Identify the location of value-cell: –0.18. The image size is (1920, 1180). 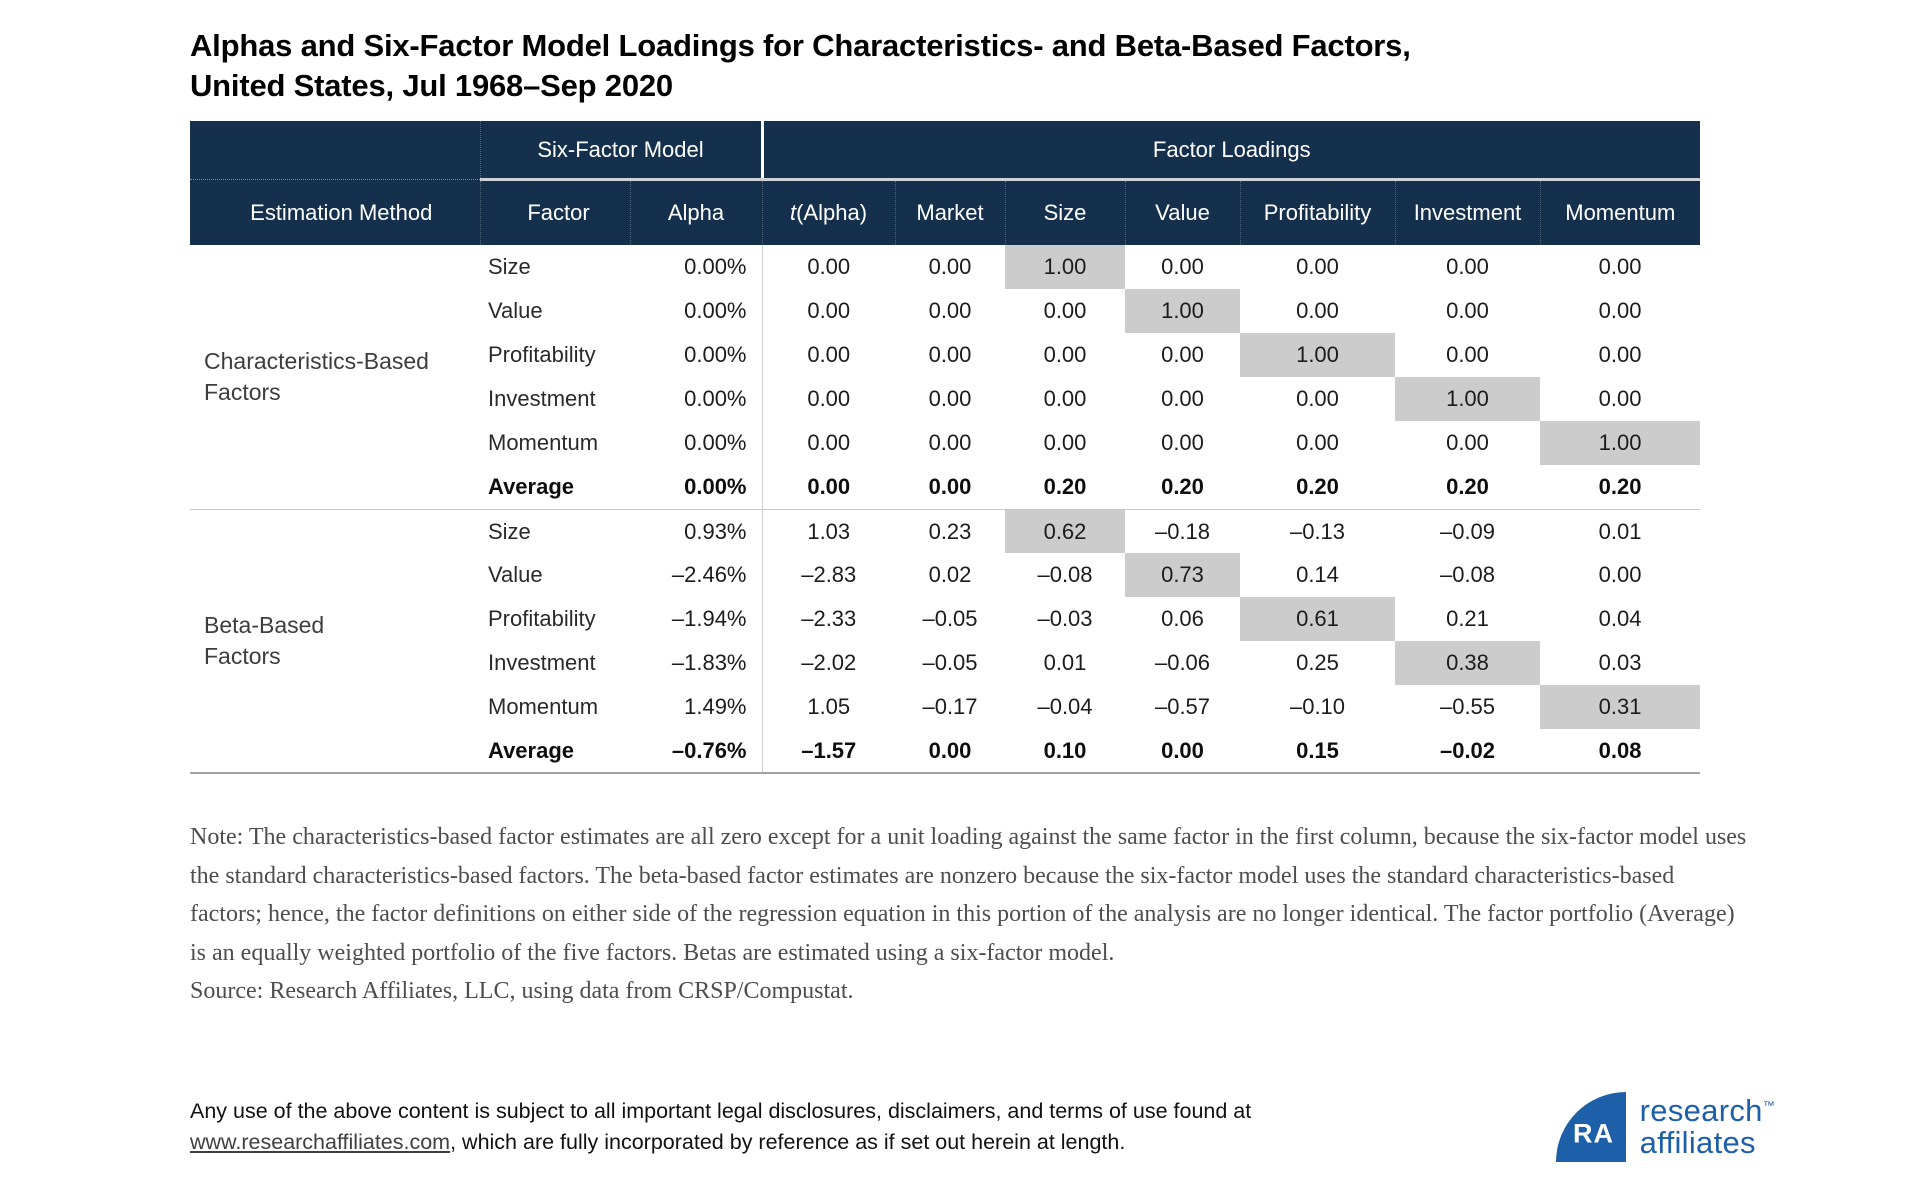
(1182, 531).